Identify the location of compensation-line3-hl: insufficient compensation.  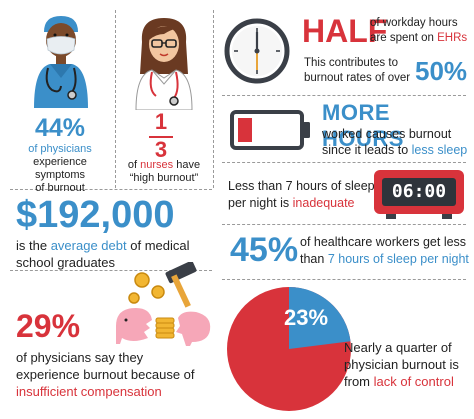
(89, 391).